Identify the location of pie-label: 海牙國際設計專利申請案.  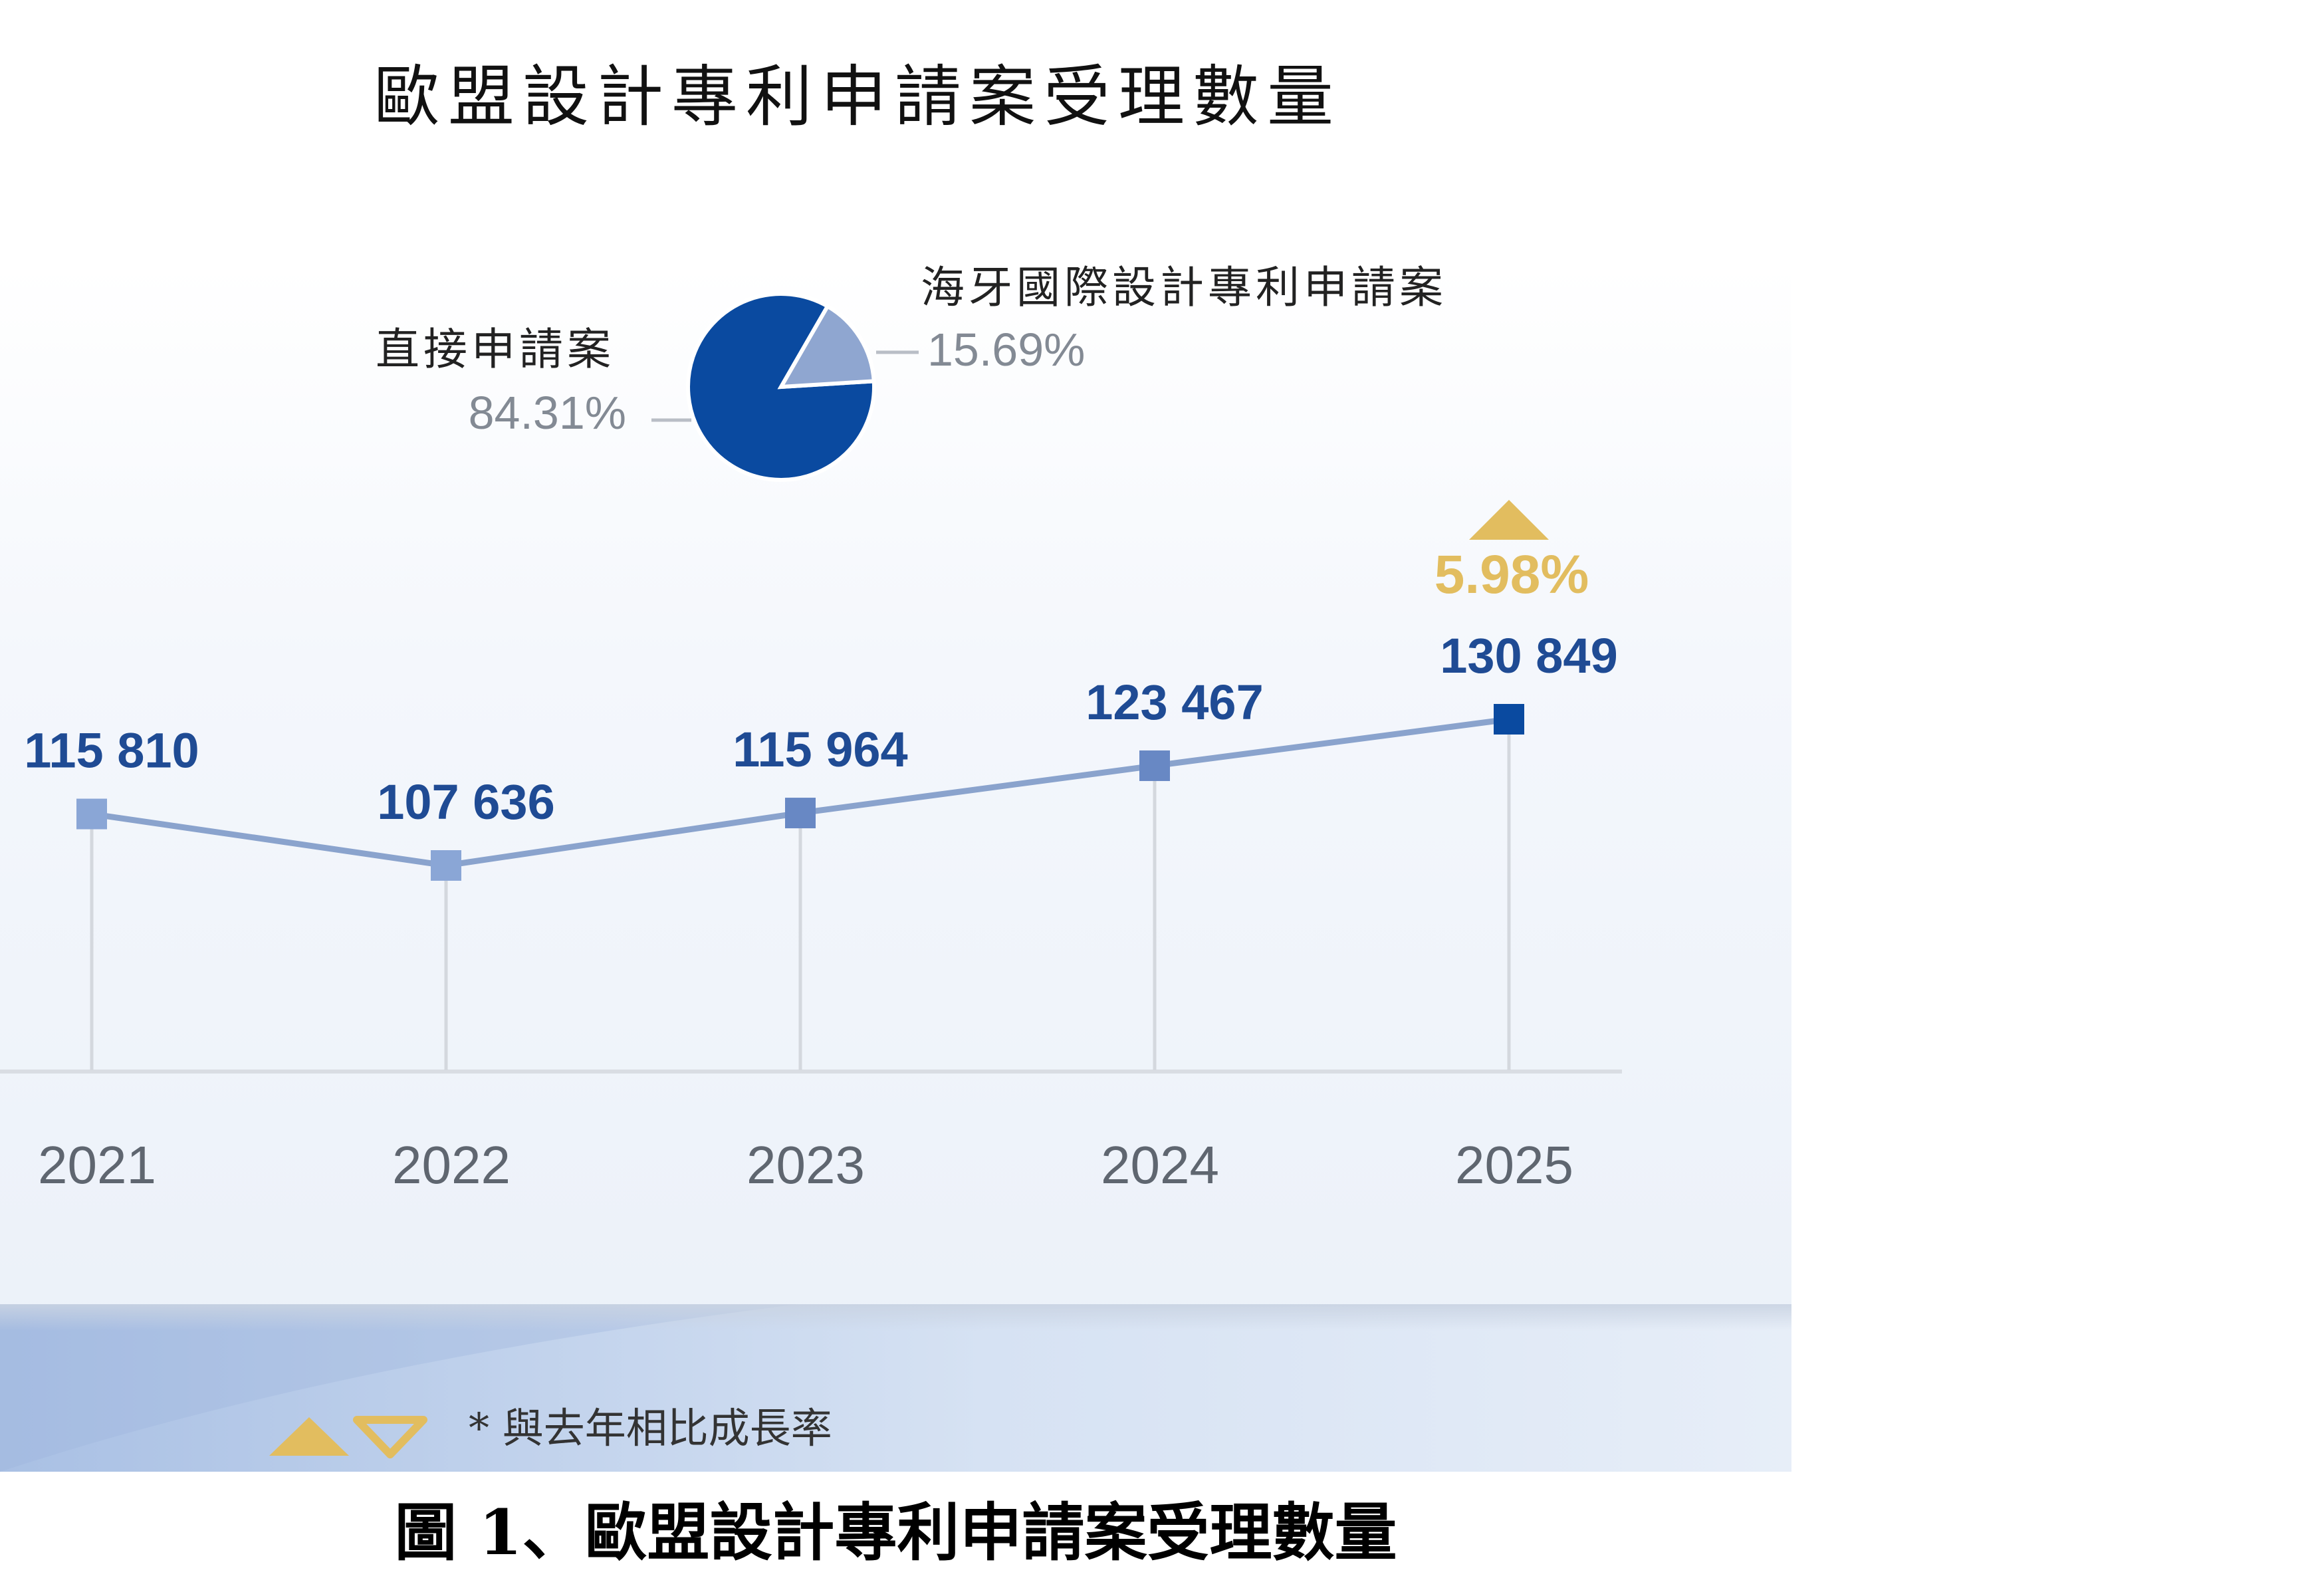
(1184, 287).